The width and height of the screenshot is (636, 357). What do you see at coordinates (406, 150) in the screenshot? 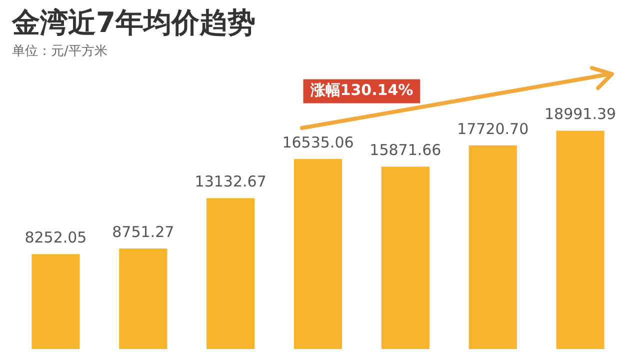
I see `data-label: 15871.66` at bounding box center [406, 150].